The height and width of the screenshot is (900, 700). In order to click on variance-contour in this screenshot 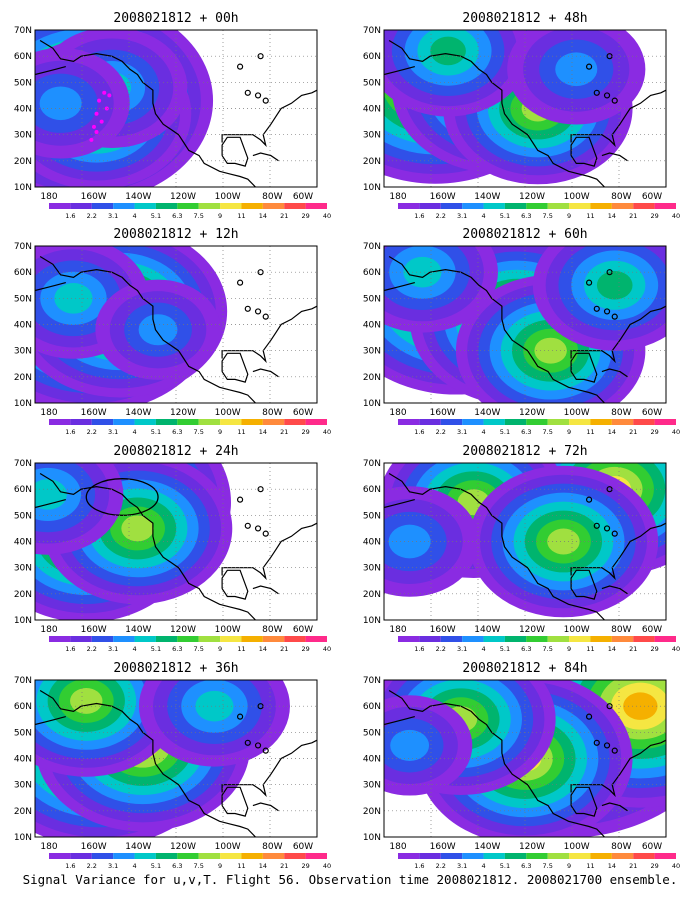, I will do `click(86, 700)`.